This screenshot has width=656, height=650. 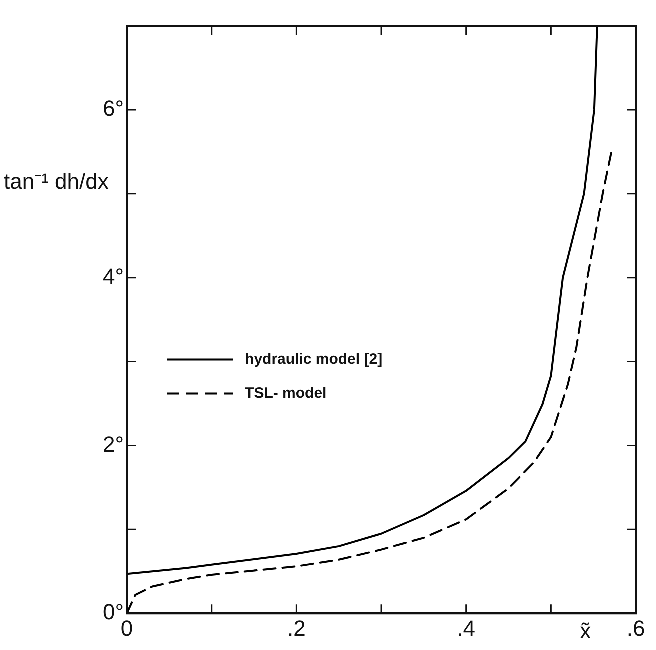 What do you see at coordinates (56, 181) in the screenshot?
I see `y-axis-title: tan⁻¹ dh/dx` at bounding box center [56, 181].